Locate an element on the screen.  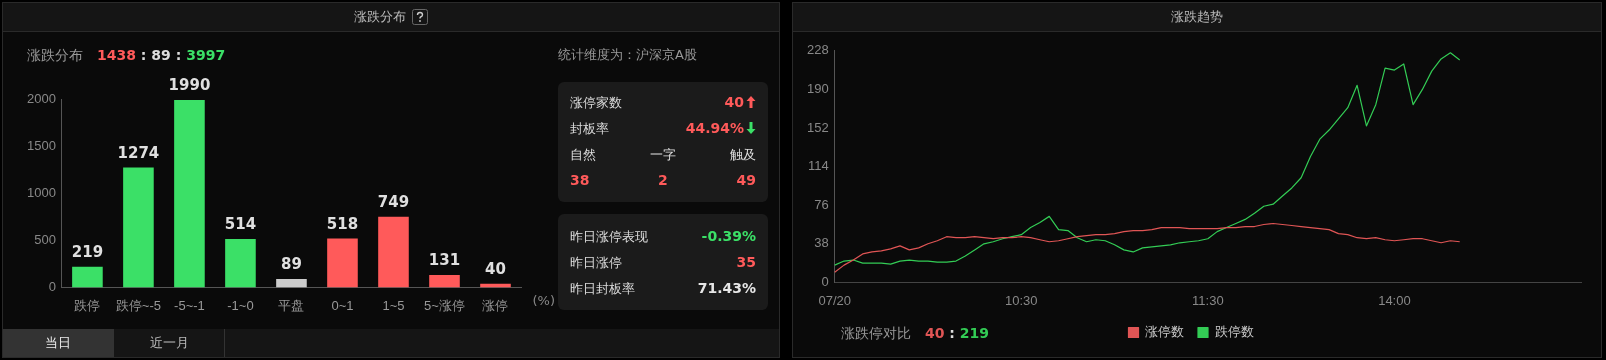
x-axis-title: (%) is located at coordinates (543, 301).